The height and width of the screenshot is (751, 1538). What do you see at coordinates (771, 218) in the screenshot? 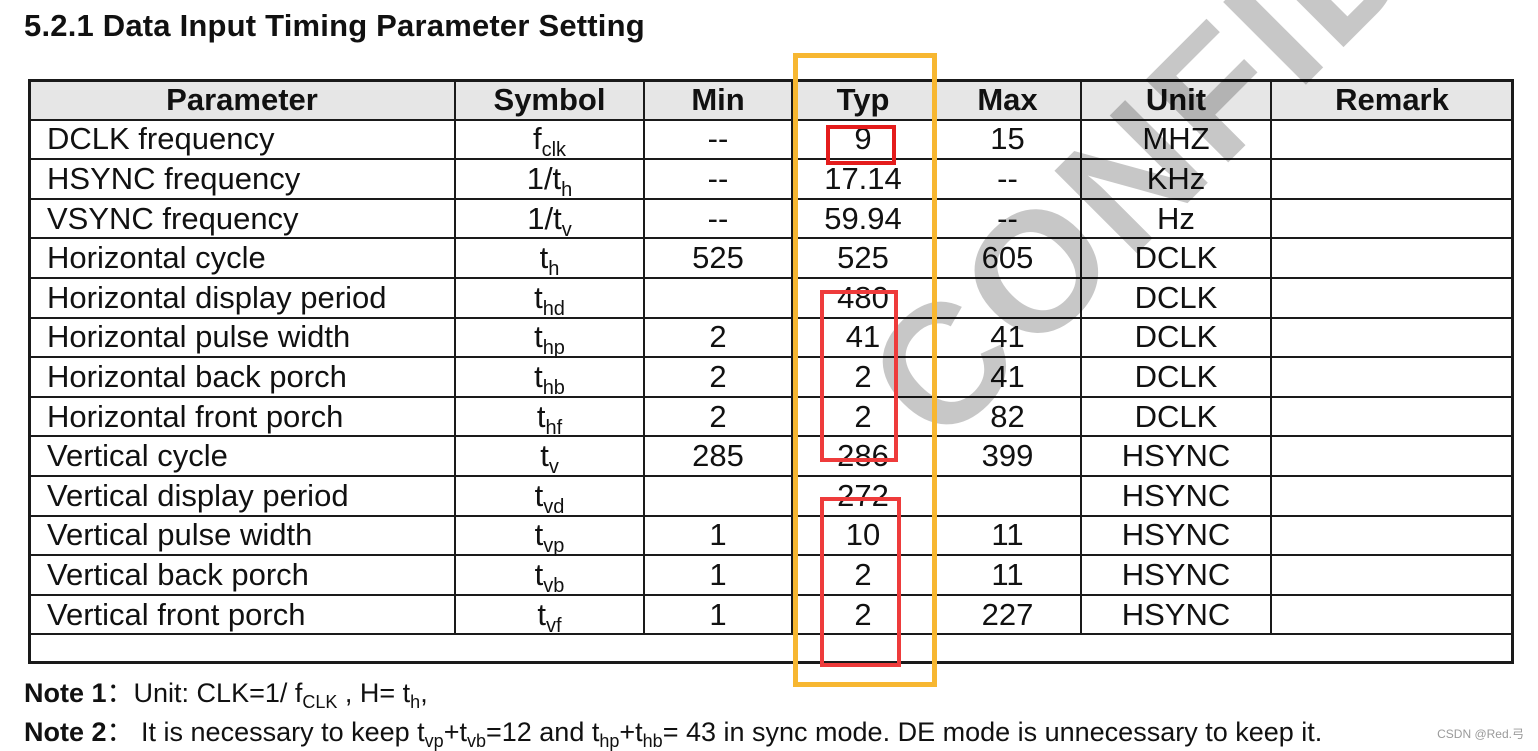
I see `table-row: VSYNC frequency 1/tv -- 59.94 -- Hz` at bounding box center [771, 218].